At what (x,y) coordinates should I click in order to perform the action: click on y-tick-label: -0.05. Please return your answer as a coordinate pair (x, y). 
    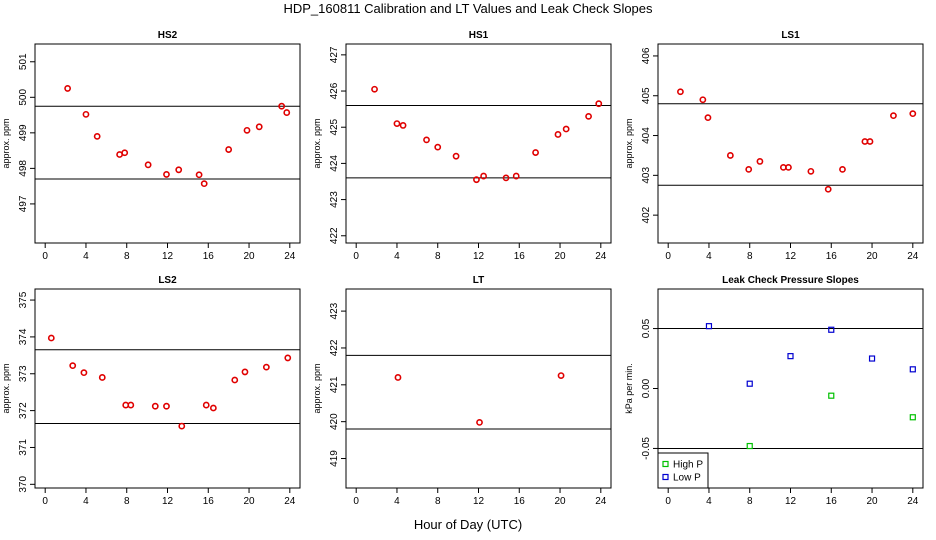
    Looking at the image, I should click on (646, 448).